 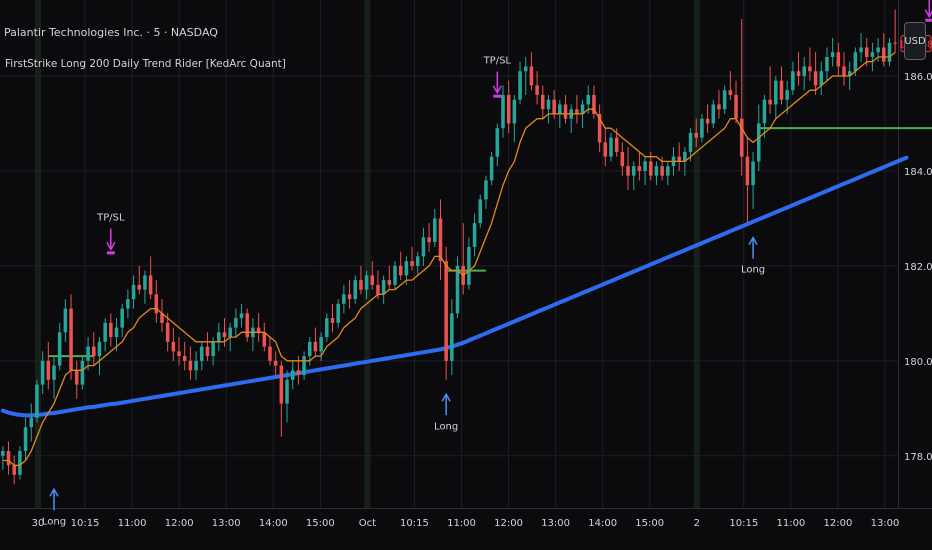 What do you see at coordinates (918, 267) in the screenshot?
I see `y-tick-label: 182.00` at bounding box center [918, 267].